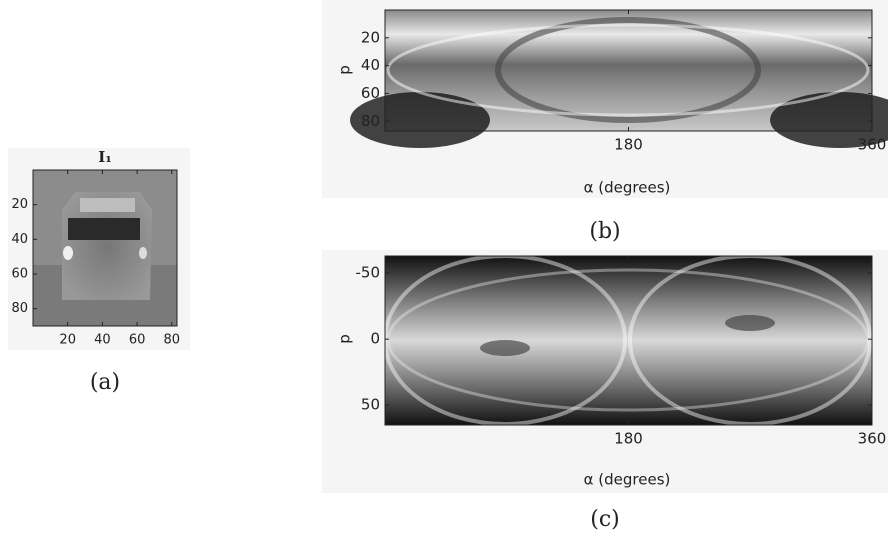  I want to click on caption: (b), so click(604, 231).